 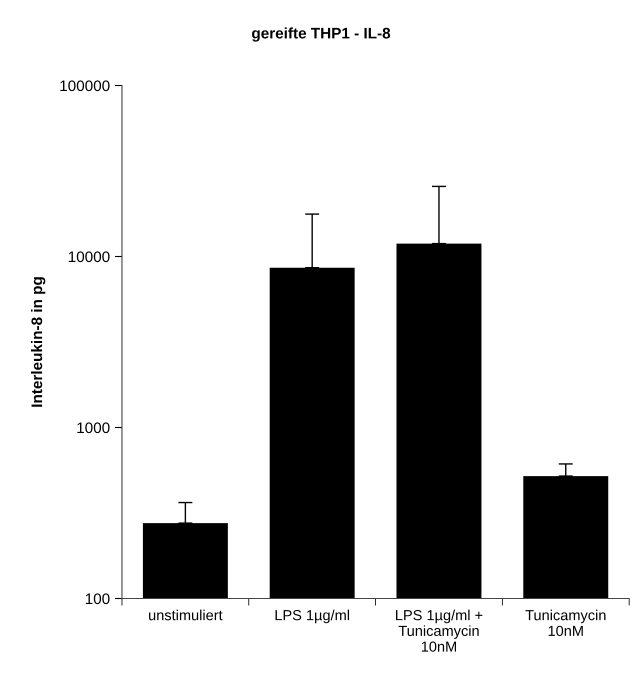 What do you see at coordinates (98, 598) in the screenshot?
I see `y-tick-label: 100` at bounding box center [98, 598].